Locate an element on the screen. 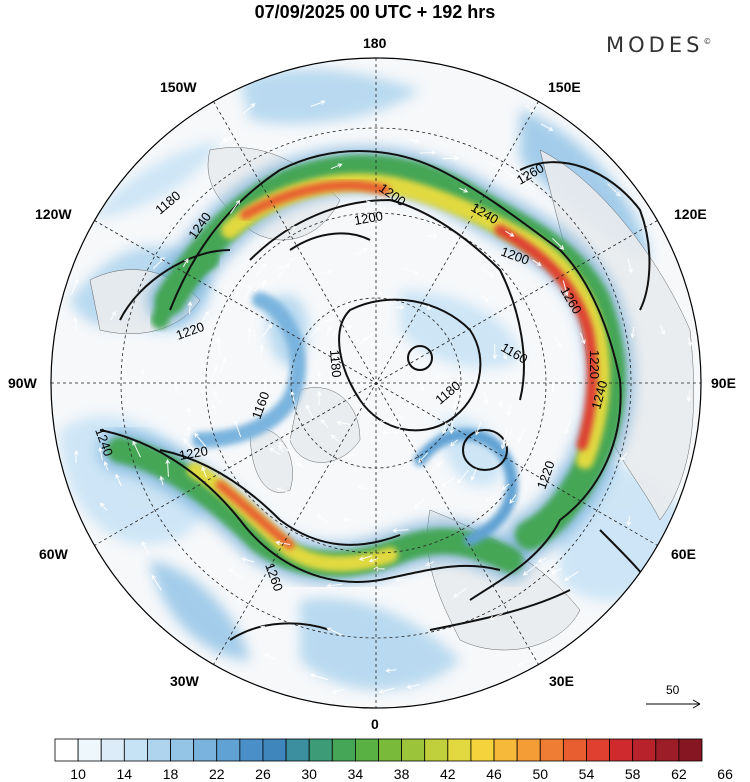 Image resolution: width=750 pixels, height=782 pixels. colorbar is located at coordinates (378, 750).